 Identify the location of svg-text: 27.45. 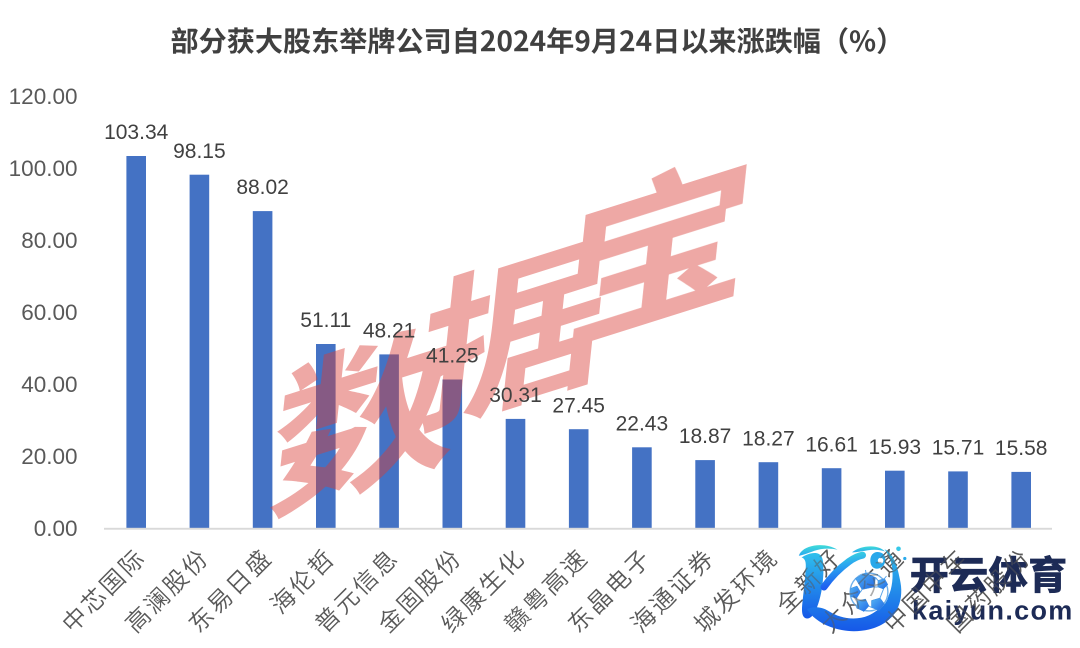
(578, 405).